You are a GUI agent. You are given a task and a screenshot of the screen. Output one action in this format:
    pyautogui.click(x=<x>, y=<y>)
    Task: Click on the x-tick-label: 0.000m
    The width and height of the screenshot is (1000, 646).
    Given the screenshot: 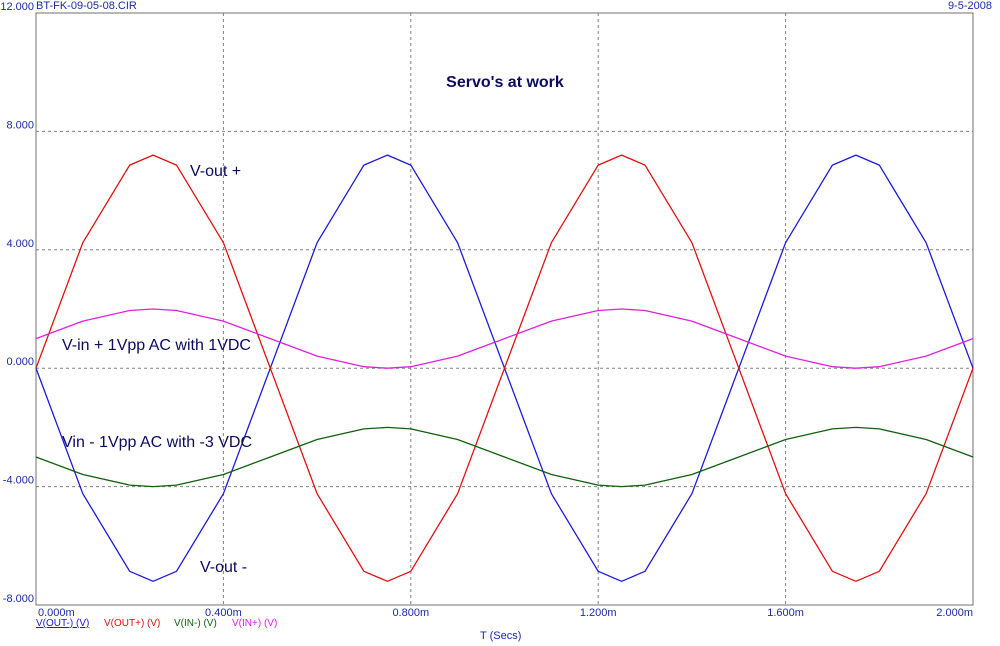 What is the action you would take?
    pyautogui.click(x=56, y=613)
    